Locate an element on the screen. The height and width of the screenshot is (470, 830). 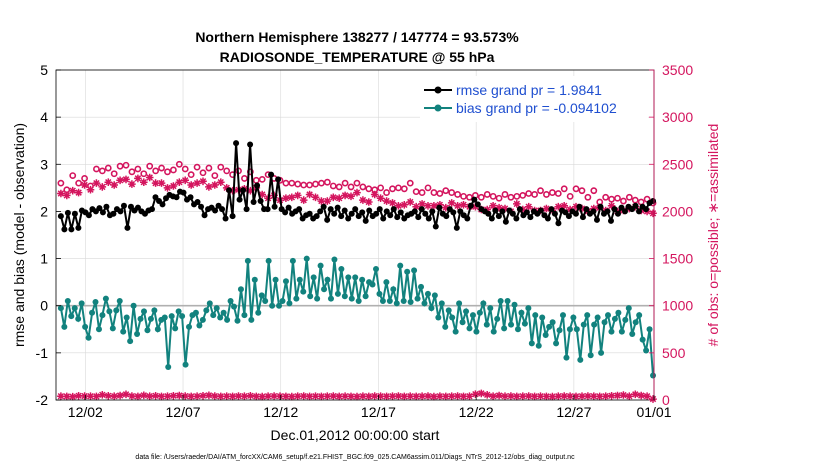
left-tick-label: 3 is located at coordinates (44, 164).